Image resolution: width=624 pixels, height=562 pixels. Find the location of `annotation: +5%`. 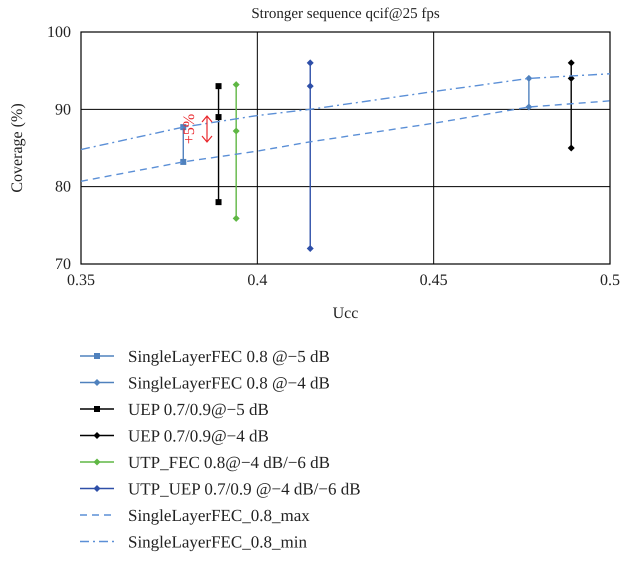

annotation: +5% is located at coordinates (189, 129).